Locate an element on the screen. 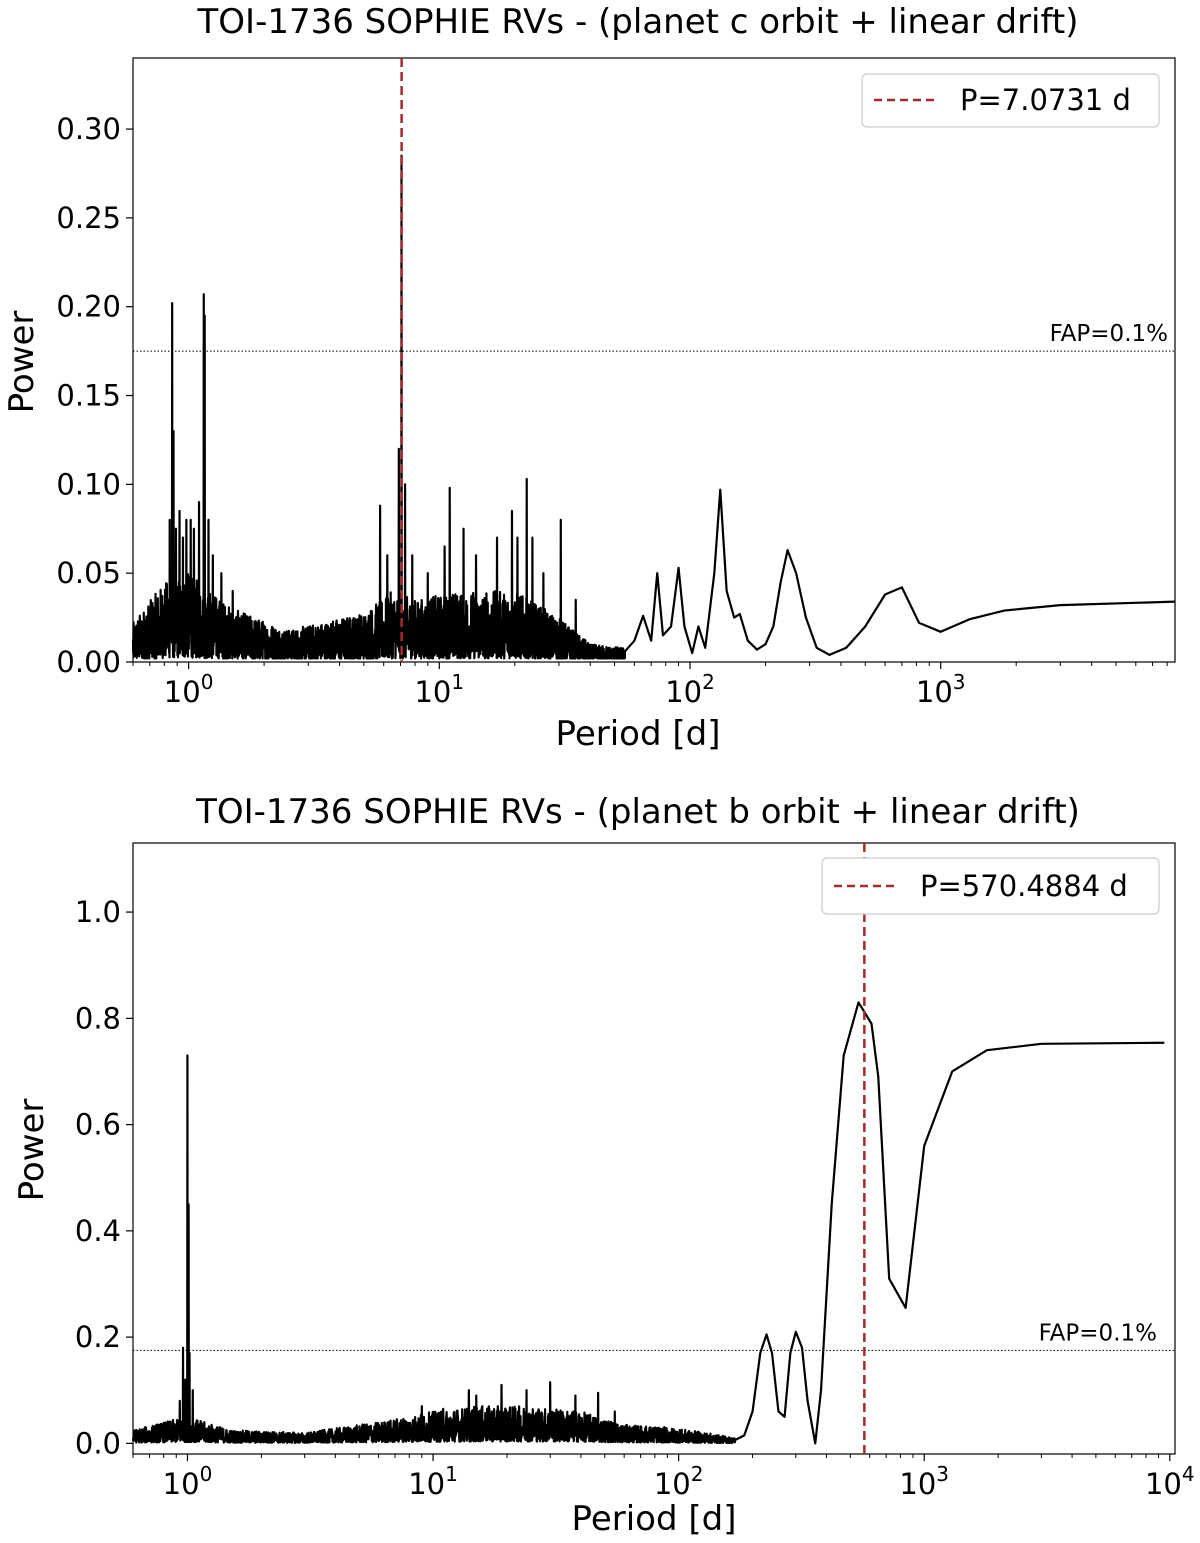 This screenshot has width=1200, height=1543. x-tick-label: 10⁴ is located at coordinates (1170, 1481).